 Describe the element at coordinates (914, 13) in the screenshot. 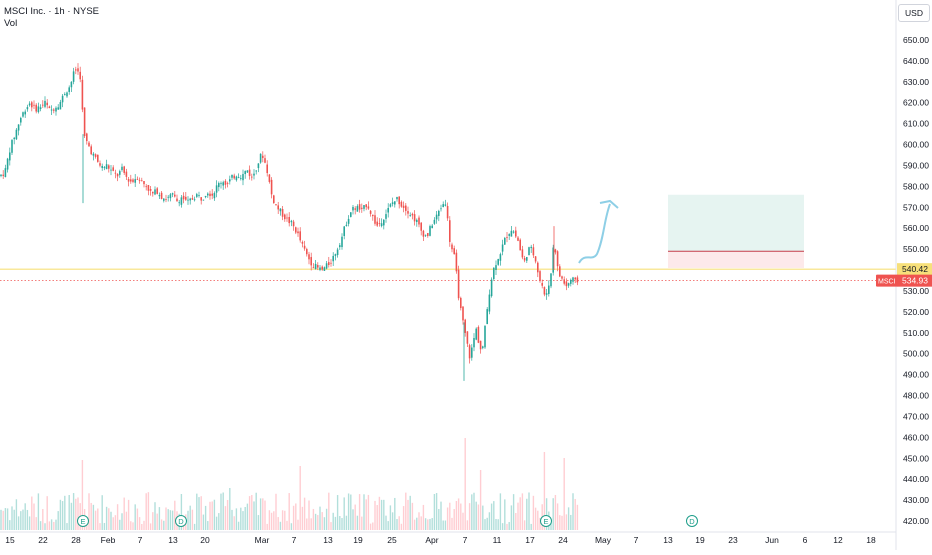

I see `currency-button: USD` at that location.